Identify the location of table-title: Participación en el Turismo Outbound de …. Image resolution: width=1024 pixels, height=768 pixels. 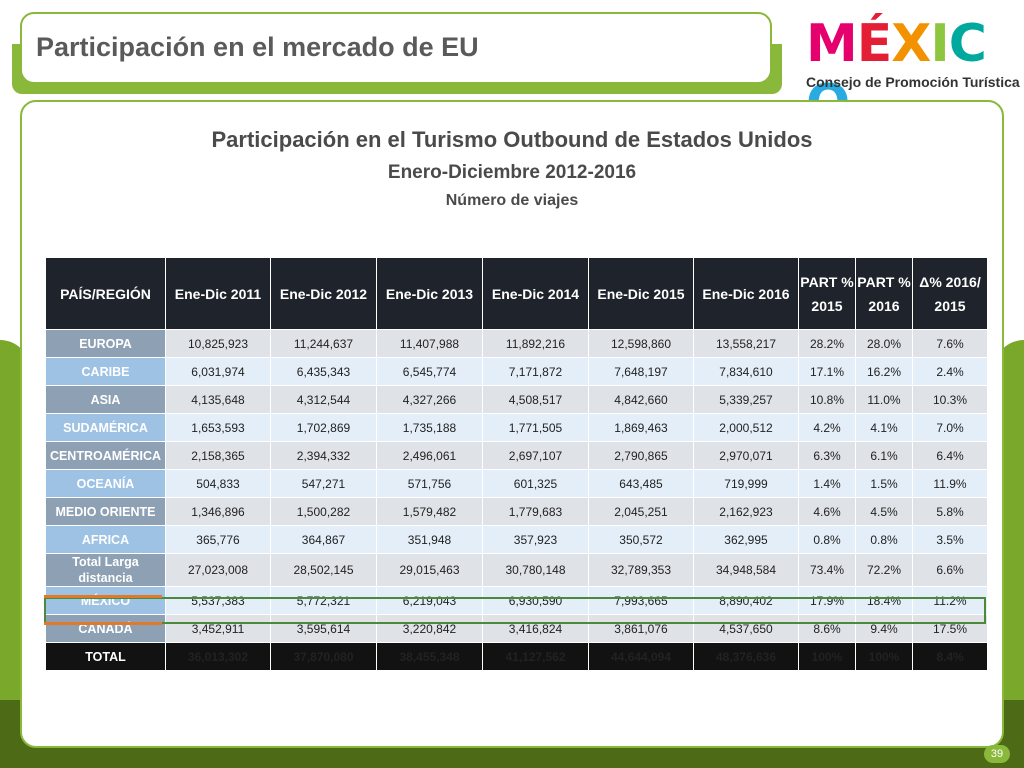
(512, 139).